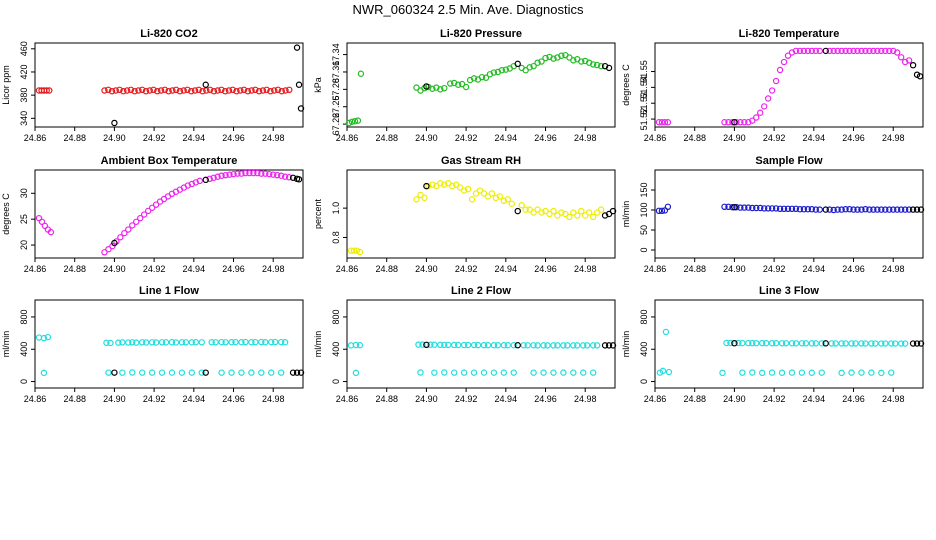  What do you see at coordinates (74, 138) in the screenshot?
I see `x-tick-label-co2: 24.88` at bounding box center [74, 138].